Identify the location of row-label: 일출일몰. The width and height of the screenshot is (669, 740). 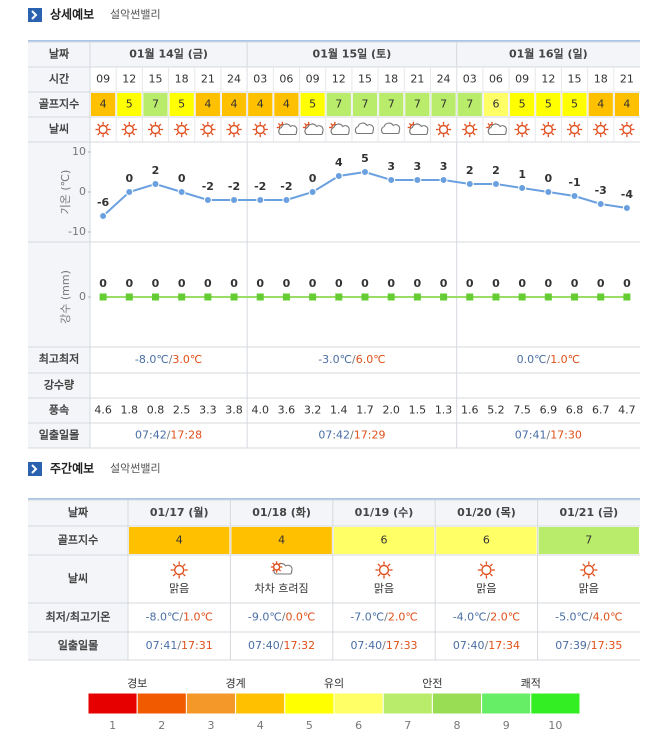
(59, 435).